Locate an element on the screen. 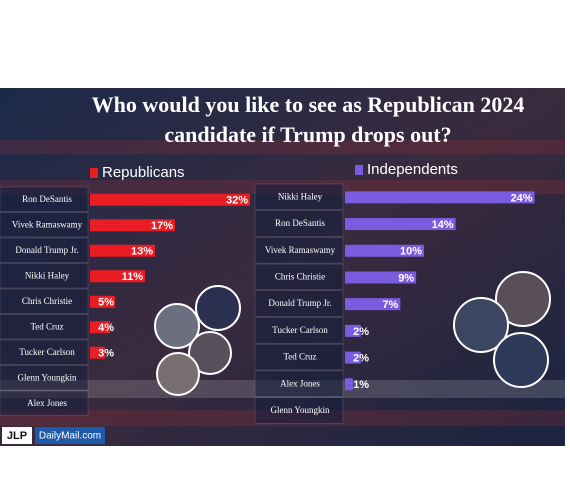 The image size is (570, 480). source: DailyMail.com is located at coordinates (70, 436).